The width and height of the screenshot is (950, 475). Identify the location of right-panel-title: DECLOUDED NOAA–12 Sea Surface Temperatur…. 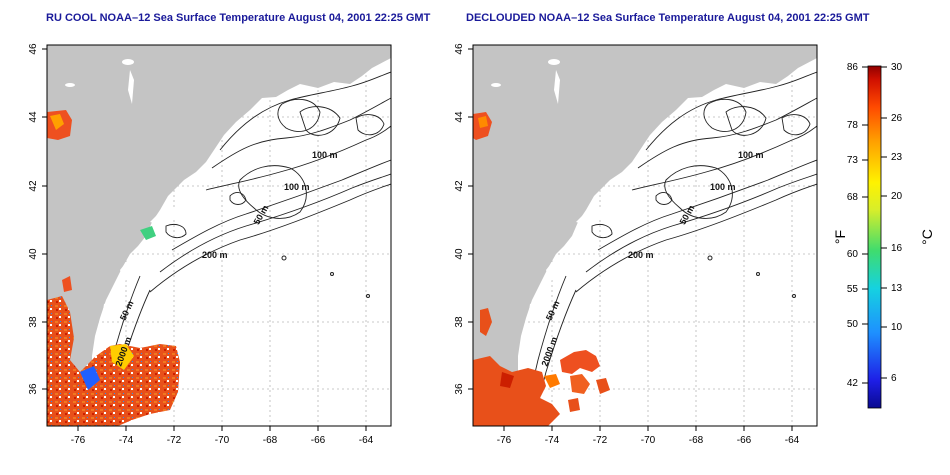
(668, 18).